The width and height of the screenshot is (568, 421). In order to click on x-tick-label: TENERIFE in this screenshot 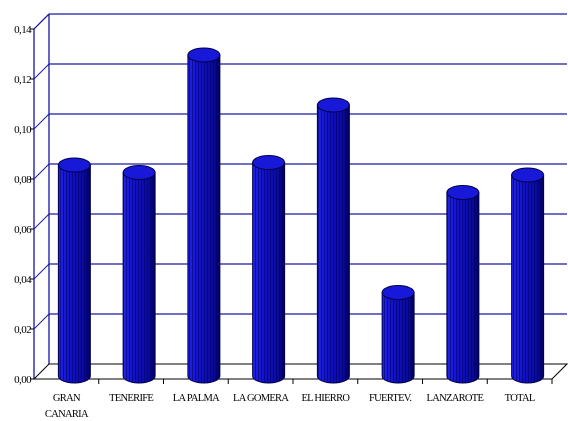, I will do `click(131, 398)`.